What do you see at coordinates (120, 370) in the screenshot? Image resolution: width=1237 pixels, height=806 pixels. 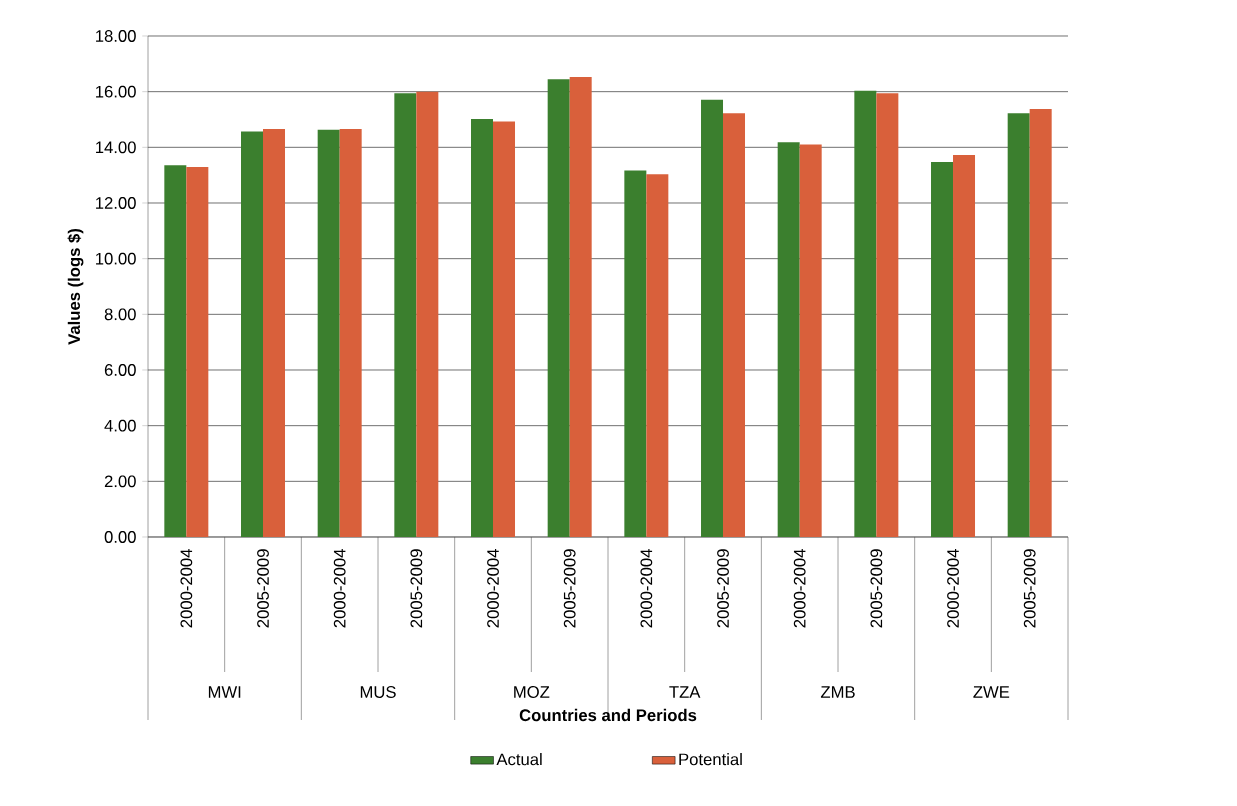 I see `y-tick-label: 6.00` at bounding box center [120, 370].